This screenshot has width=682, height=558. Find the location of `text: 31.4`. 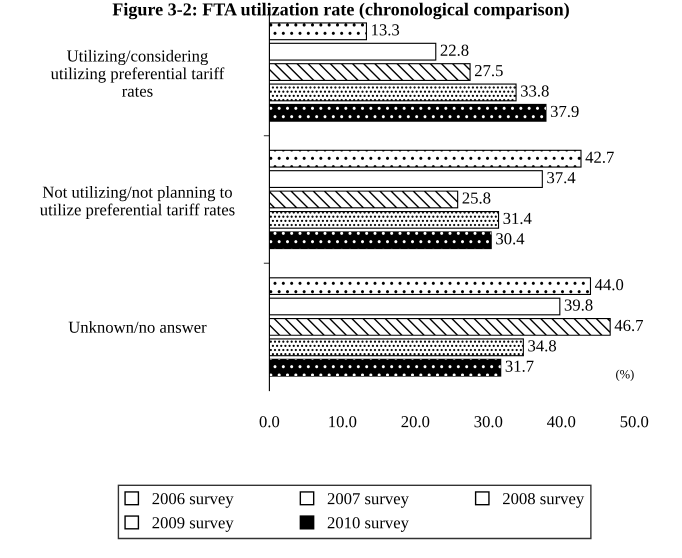

text: 31.4 is located at coordinates (517, 218).